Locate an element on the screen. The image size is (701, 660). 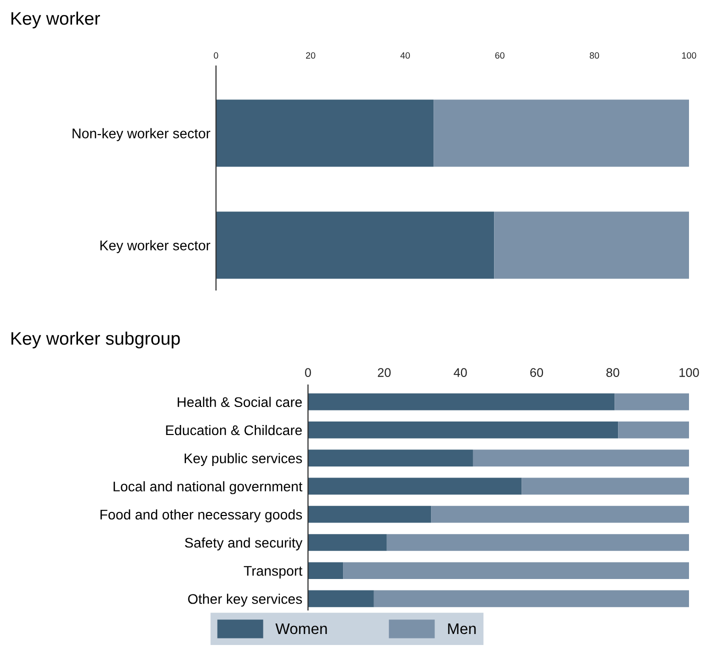
y-tick-label: Food and other necessary goods is located at coordinates (201, 515).